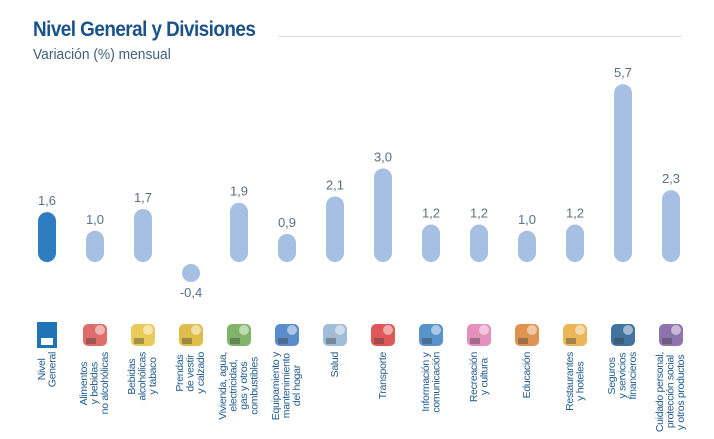 The image size is (714, 439). Describe the element at coordinates (575, 381) in the screenshot. I see `category-label-11: Restaurantes y hoteles` at that location.